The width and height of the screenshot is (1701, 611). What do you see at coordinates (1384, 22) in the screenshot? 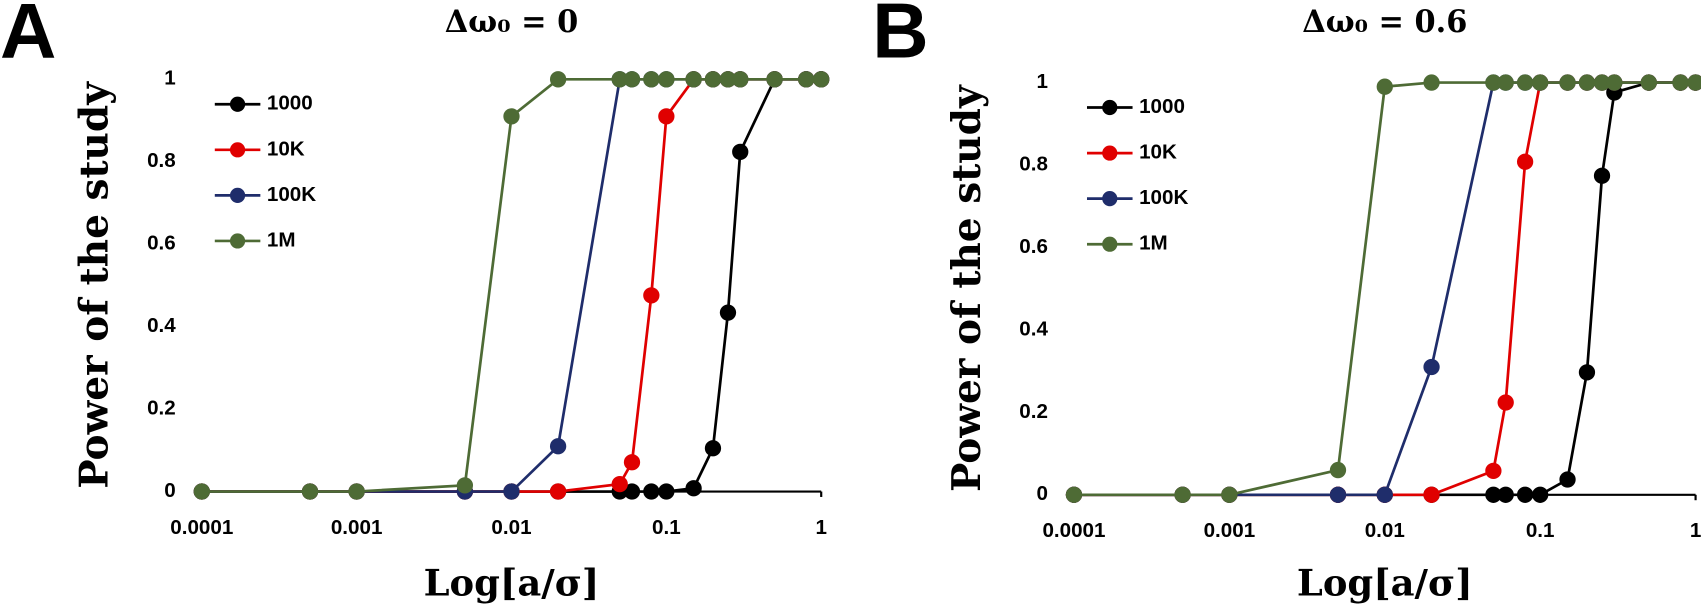
I see `chart-title: Δω₀ = 0.6` at bounding box center [1384, 22].